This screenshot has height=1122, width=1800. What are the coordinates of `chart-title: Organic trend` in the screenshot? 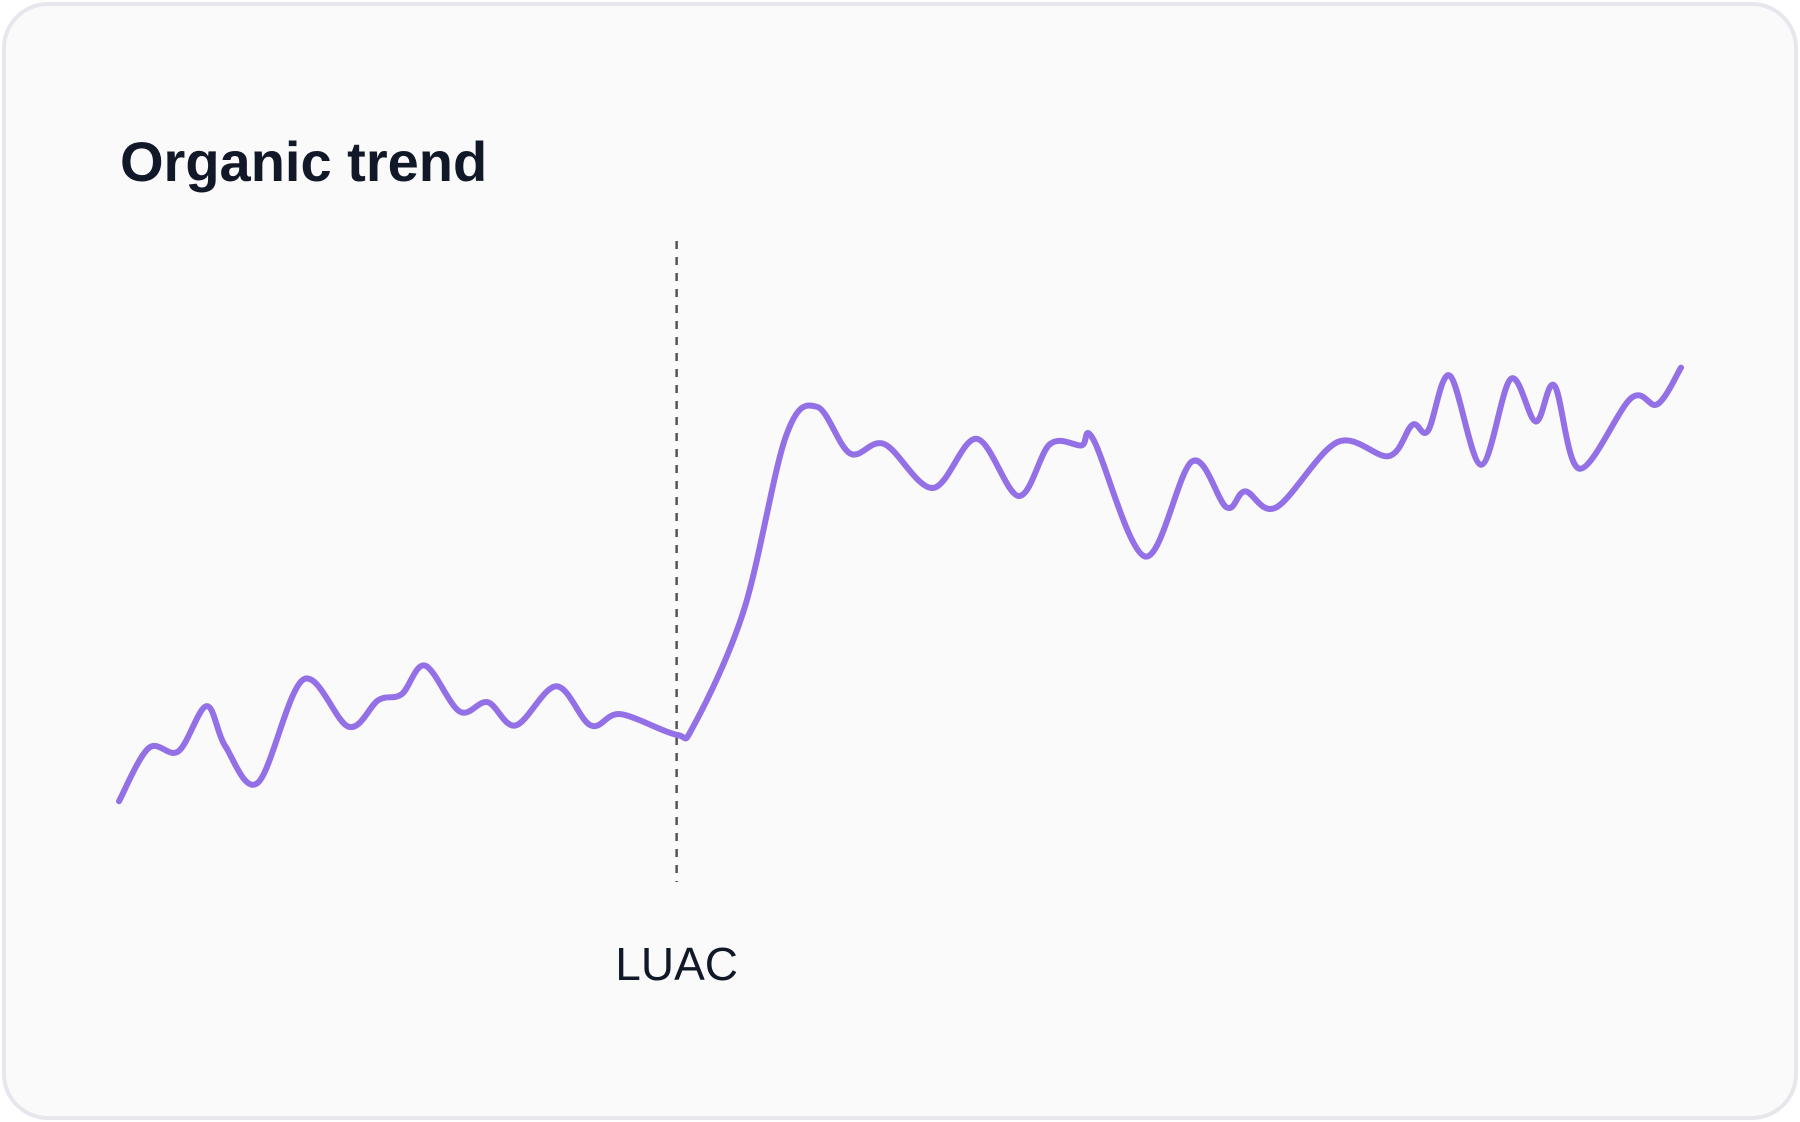 It's located at (303, 161).